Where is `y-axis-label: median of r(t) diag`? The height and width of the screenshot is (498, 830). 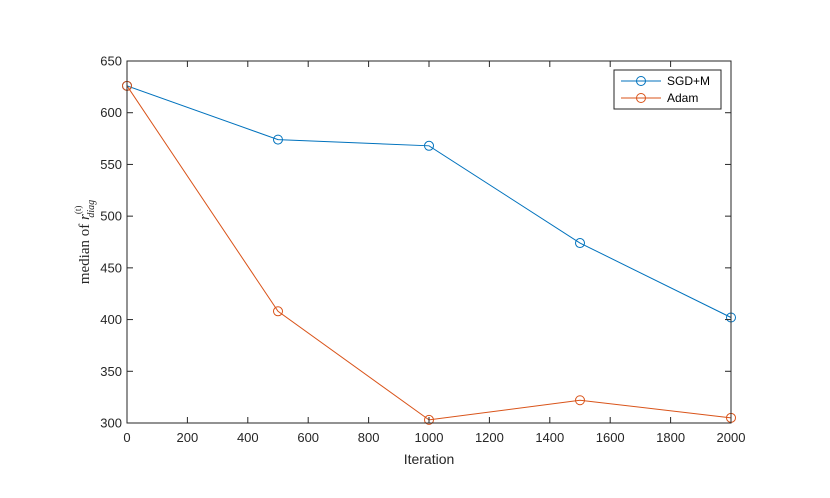 y-axis-label: median of r(t) diag is located at coordinates (85, 242).